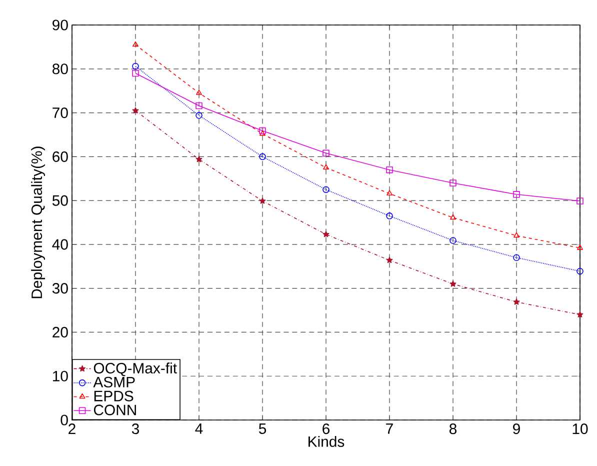 Image resolution: width=597 pixels, height=466 pixels. I want to click on y-tick-label: 40, so click(60, 244).